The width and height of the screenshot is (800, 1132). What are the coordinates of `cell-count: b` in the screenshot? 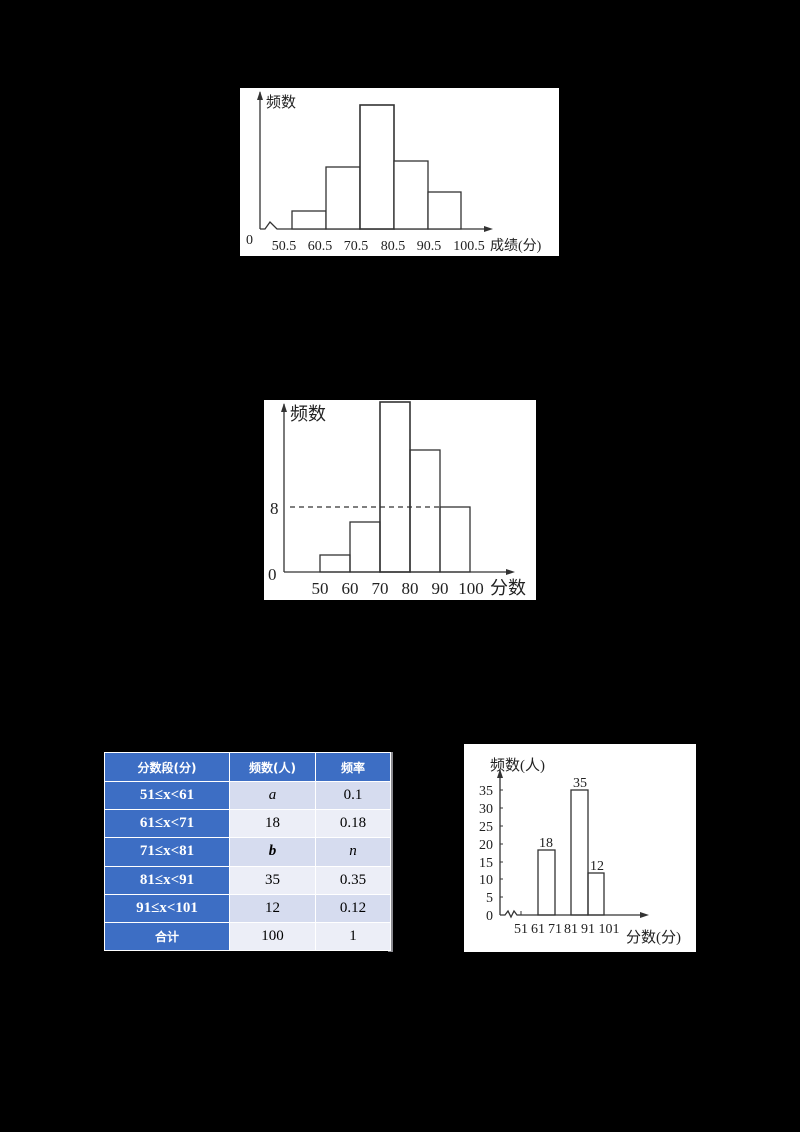 It's located at (272, 852).